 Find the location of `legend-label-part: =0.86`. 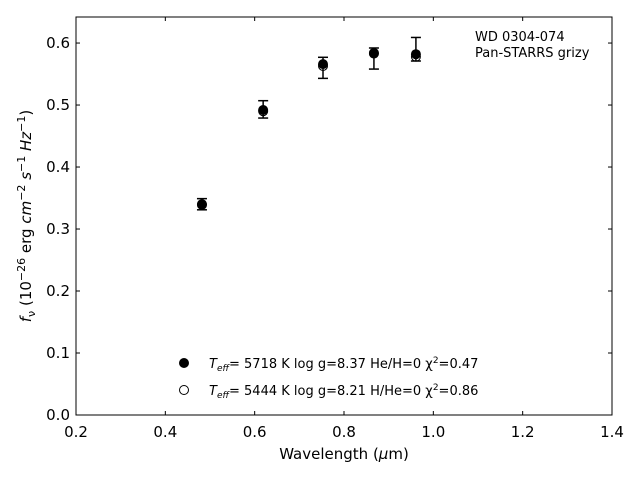

legend-label-part: =0.86 is located at coordinates (459, 391).